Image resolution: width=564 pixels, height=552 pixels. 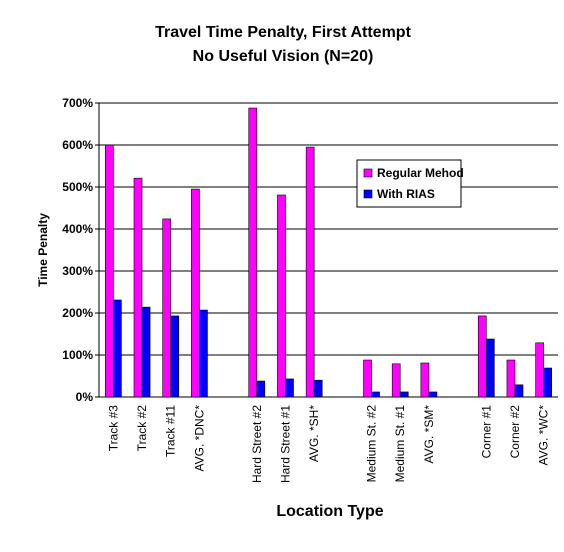 What do you see at coordinates (486, 432) in the screenshot?
I see `x-tick-label: Corner #1` at bounding box center [486, 432].